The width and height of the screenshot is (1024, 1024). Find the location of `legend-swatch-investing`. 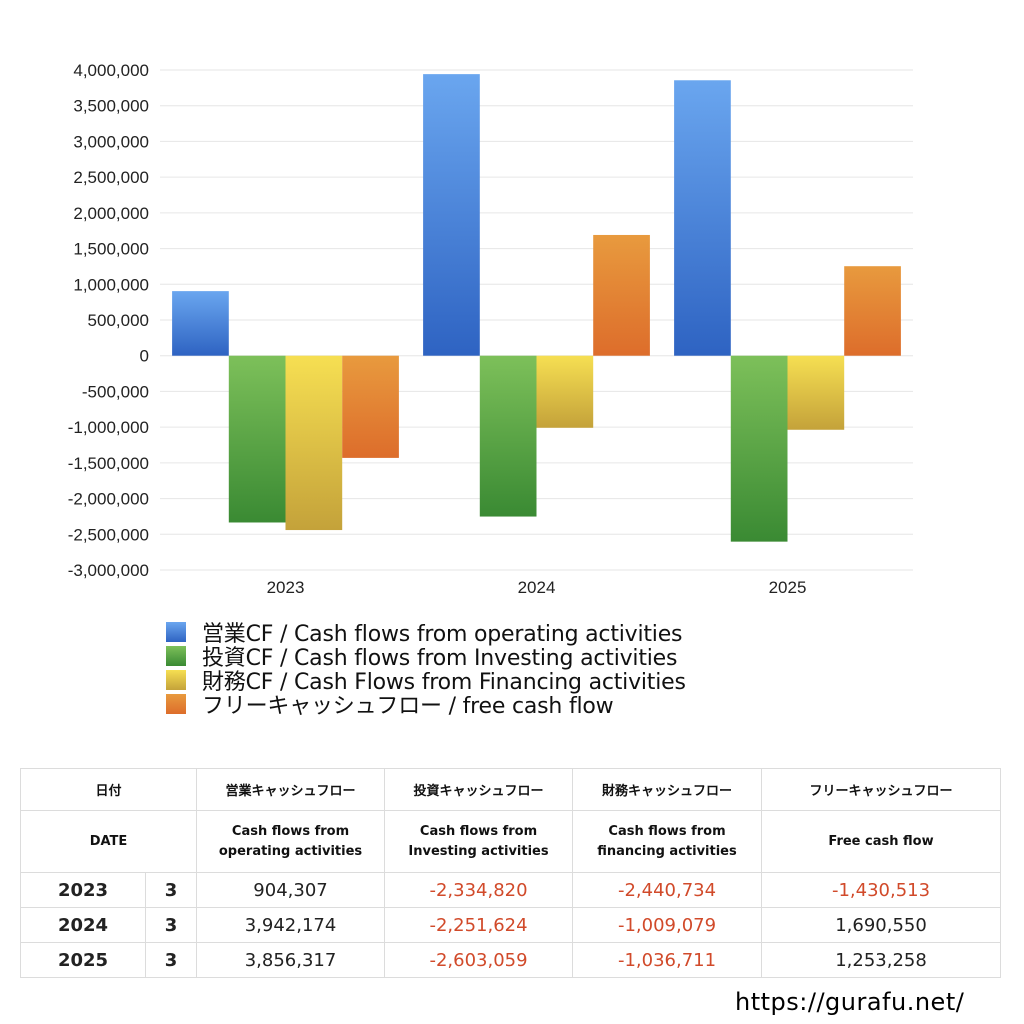

legend-swatch-investing is located at coordinates (176, 656).